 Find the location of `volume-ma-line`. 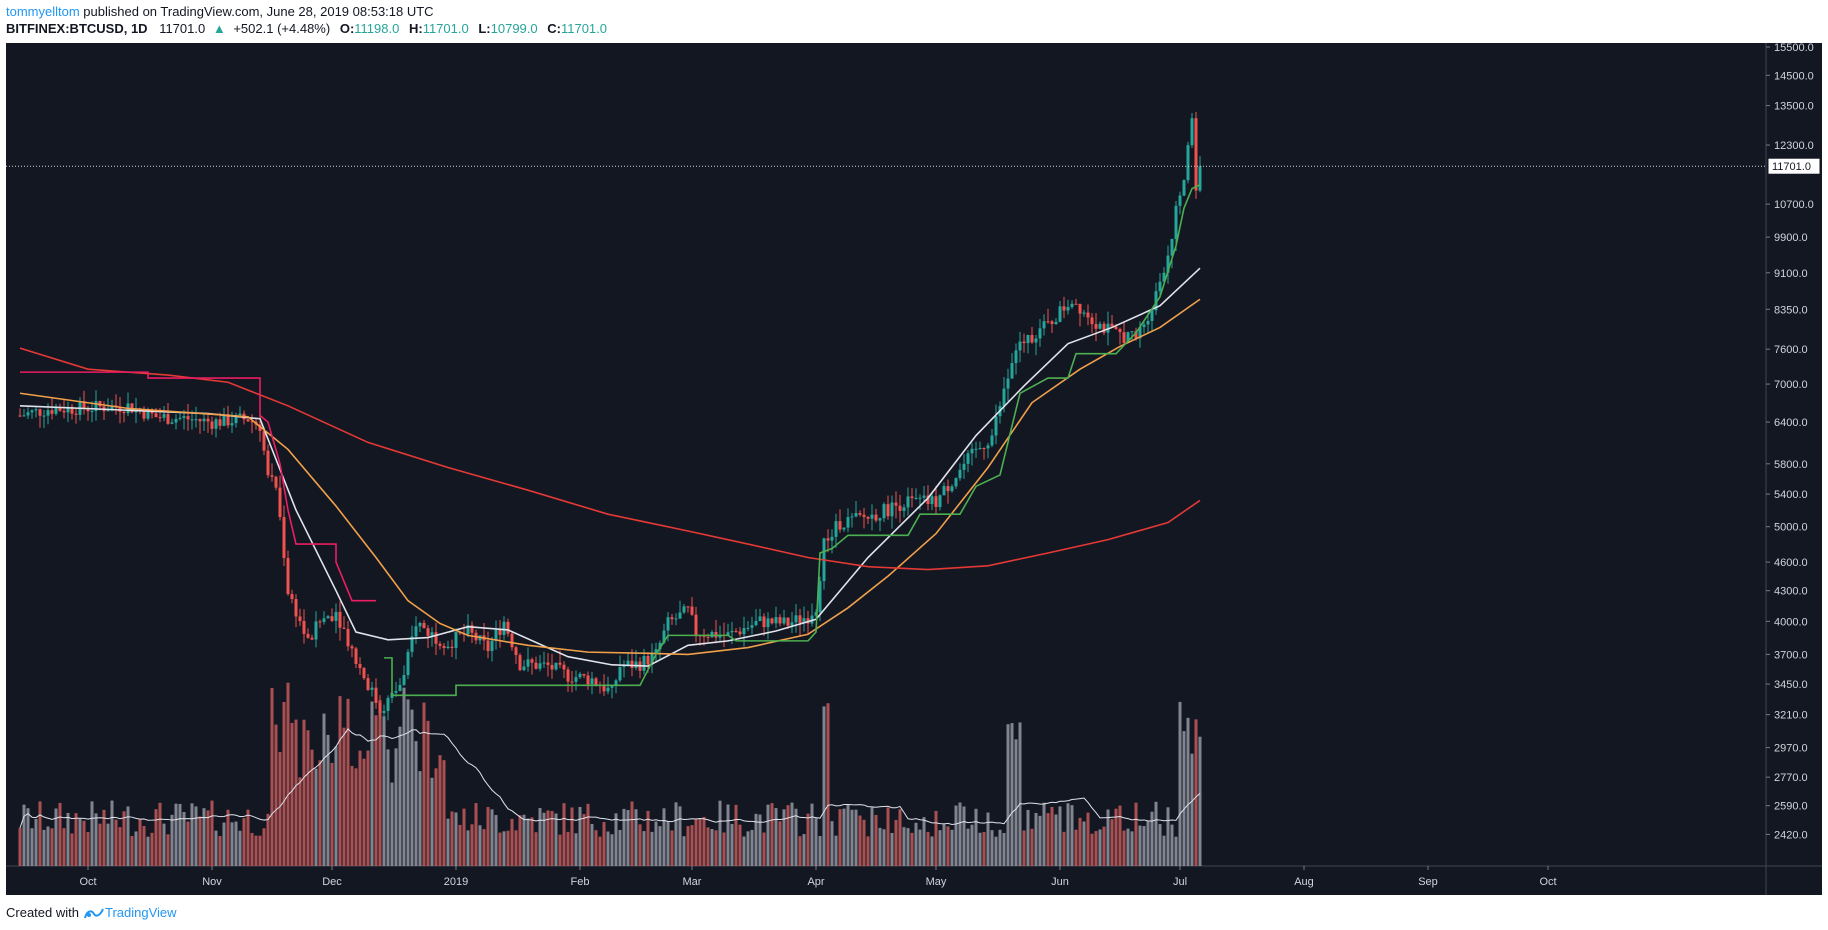

volume-ma-line is located at coordinates (610, 778).